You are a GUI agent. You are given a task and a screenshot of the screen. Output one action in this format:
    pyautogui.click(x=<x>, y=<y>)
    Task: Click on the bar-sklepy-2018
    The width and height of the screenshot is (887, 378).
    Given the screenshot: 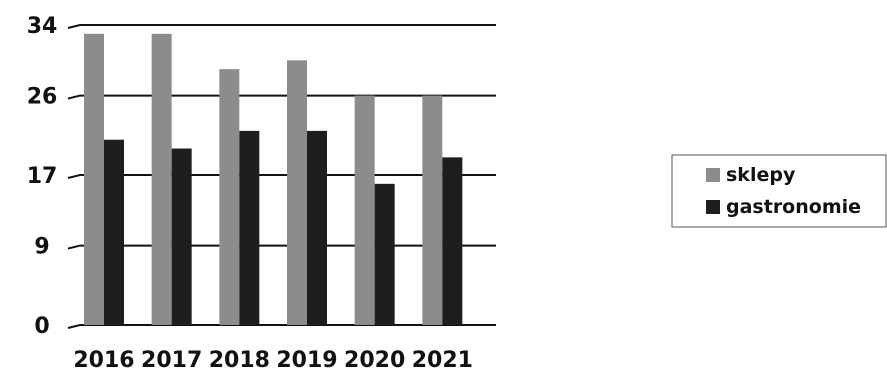 What is the action you would take?
    pyautogui.click(x=229, y=197)
    